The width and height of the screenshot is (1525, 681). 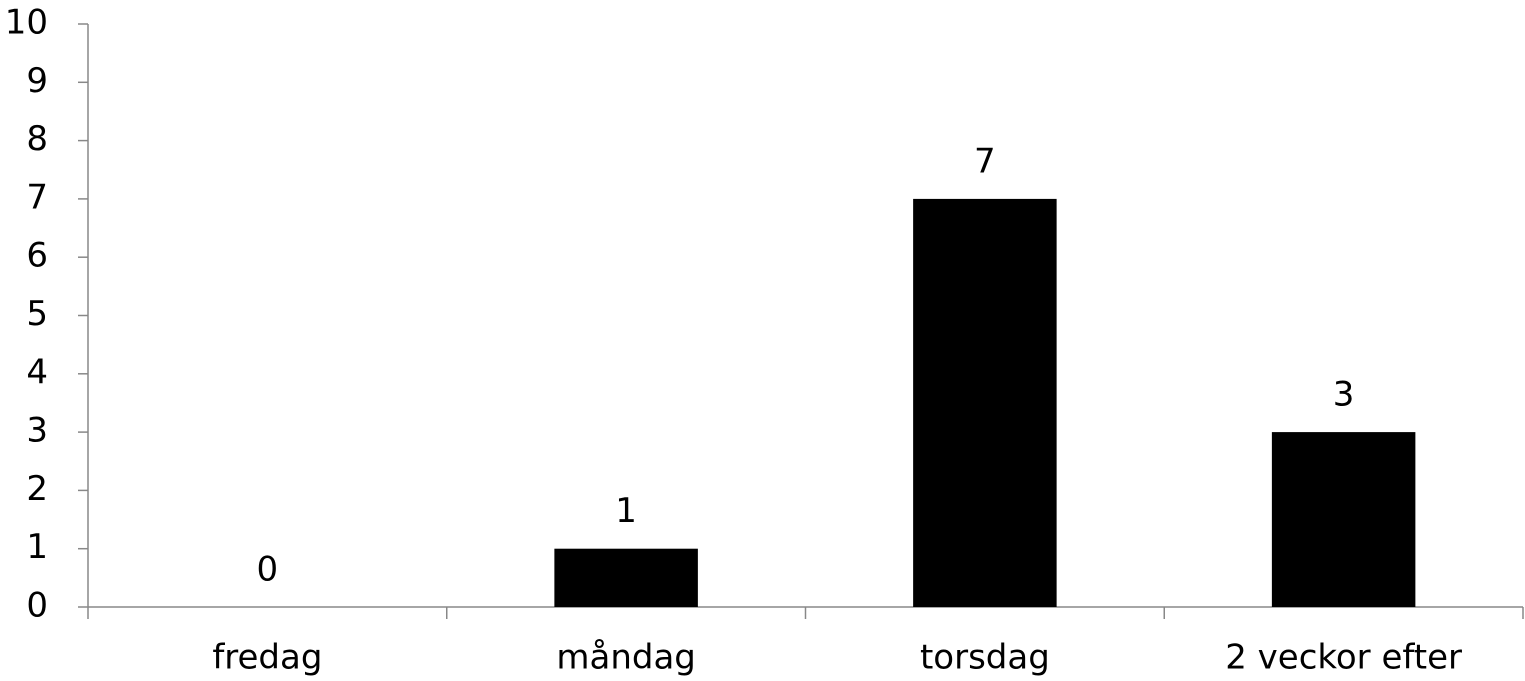 What do you see at coordinates (26, 23) in the screenshot?
I see `y-tick-label: 10` at bounding box center [26, 23].